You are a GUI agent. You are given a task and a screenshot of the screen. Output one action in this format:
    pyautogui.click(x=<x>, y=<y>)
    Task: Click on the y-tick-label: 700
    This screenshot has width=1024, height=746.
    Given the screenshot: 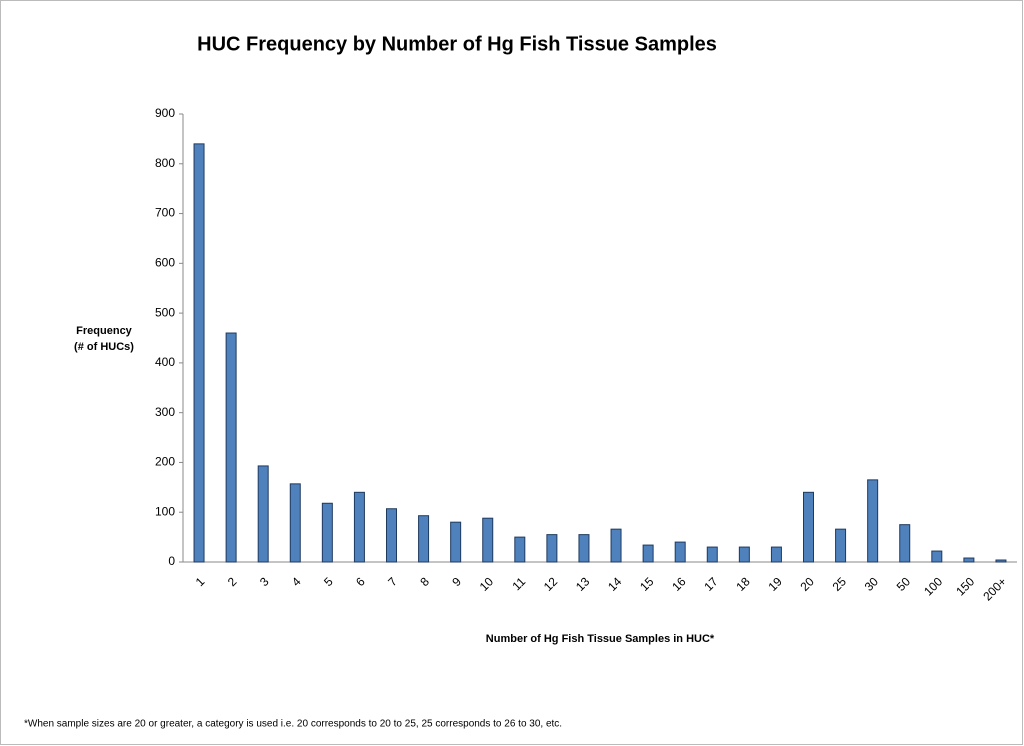 What is the action you would take?
    pyautogui.click(x=165, y=213)
    